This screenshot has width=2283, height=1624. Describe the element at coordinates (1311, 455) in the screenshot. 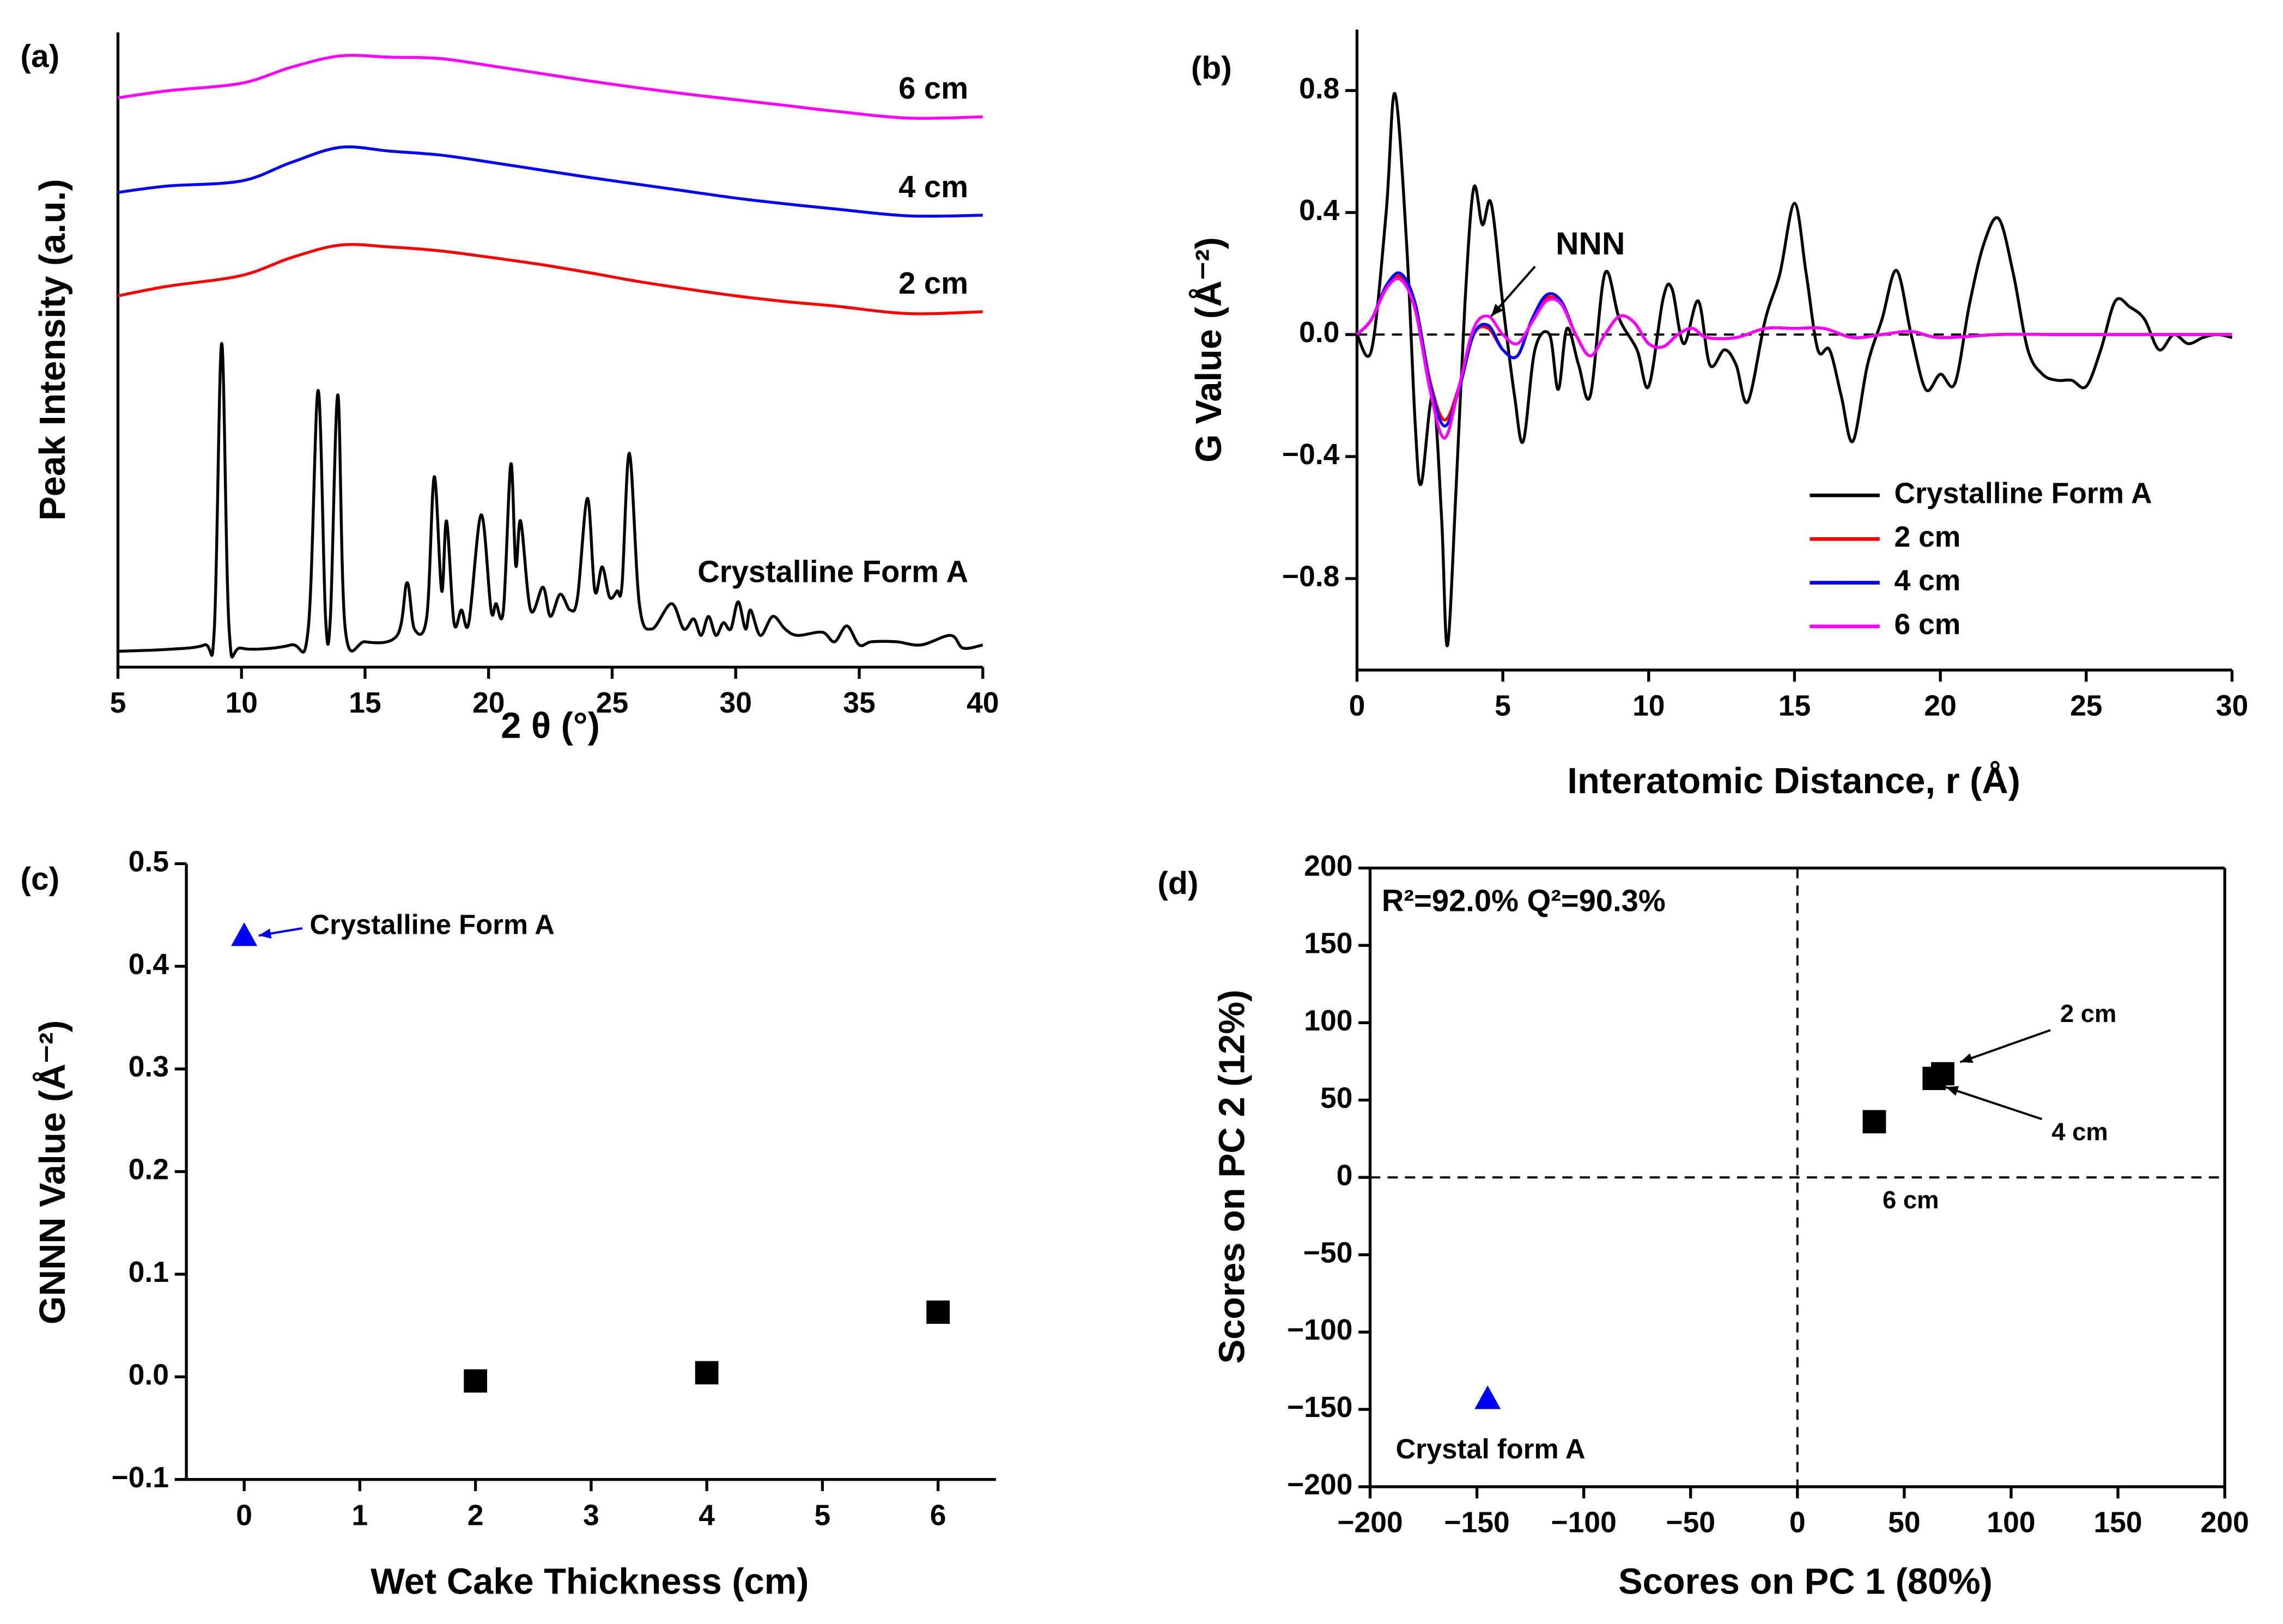

I see `y-tick-label: −0.4` at that location.